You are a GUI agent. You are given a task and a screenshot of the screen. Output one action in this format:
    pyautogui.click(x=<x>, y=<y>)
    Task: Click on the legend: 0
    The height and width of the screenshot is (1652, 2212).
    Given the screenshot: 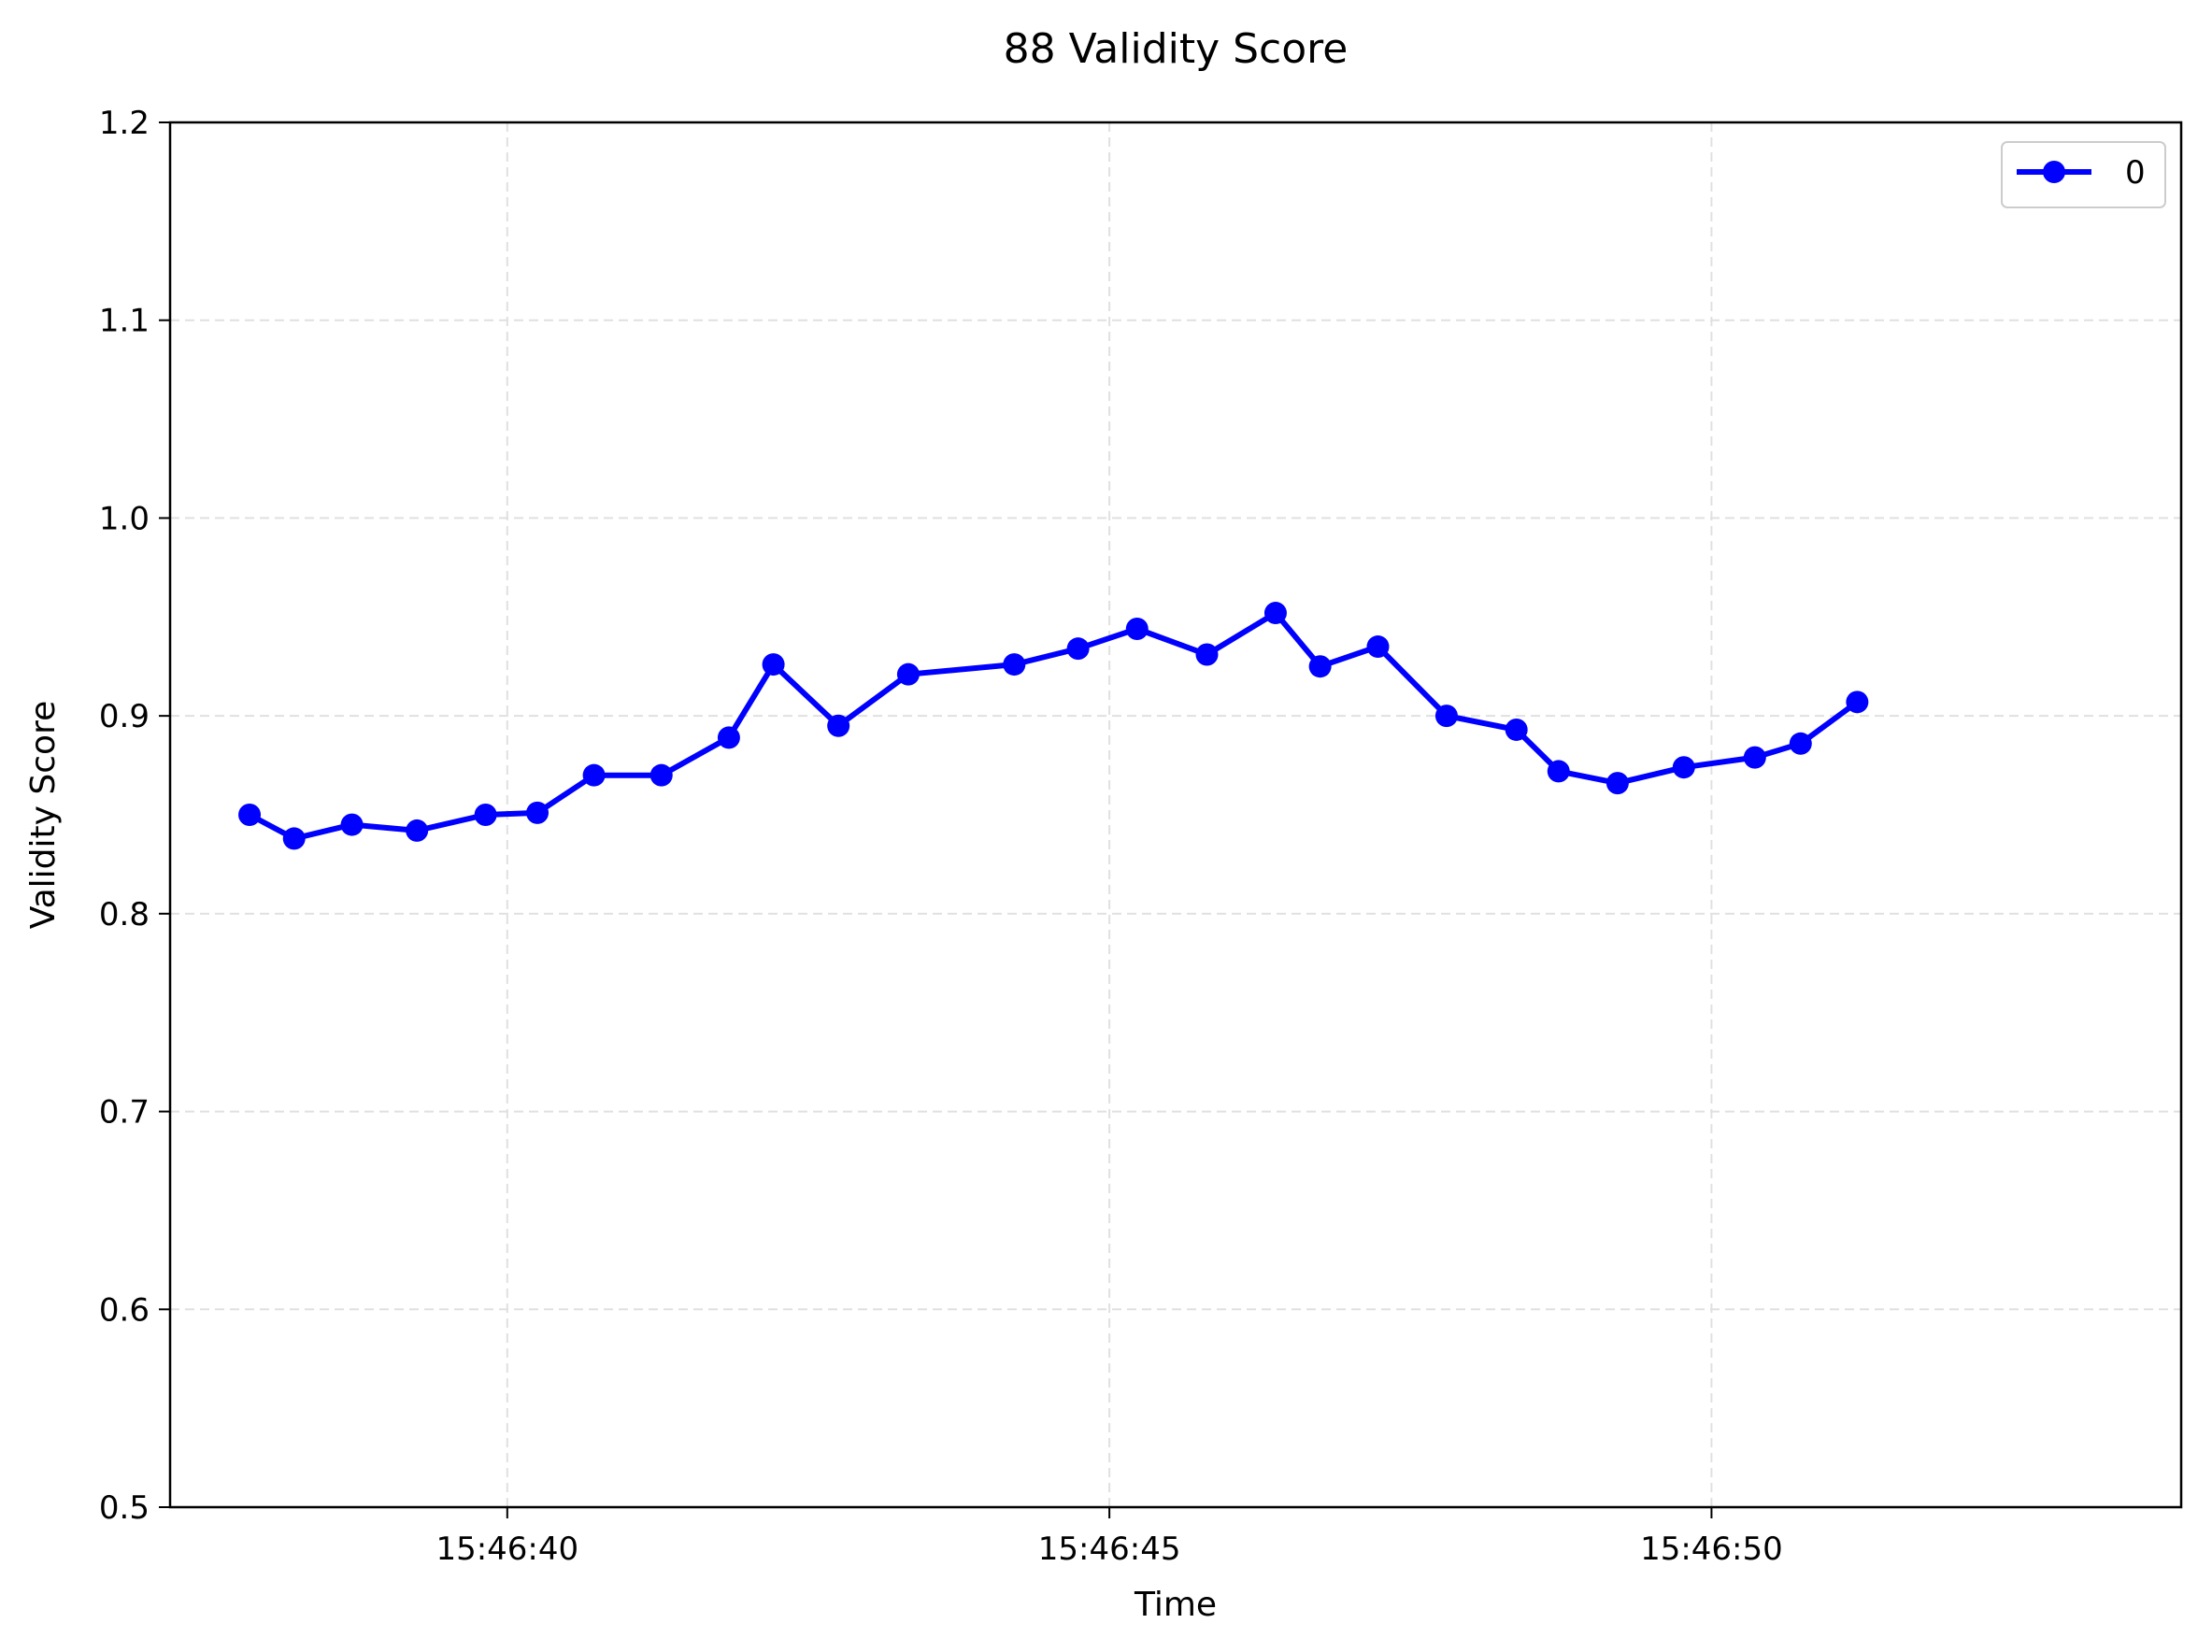 What is the action you would take?
    pyautogui.click(x=2083, y=174)
    